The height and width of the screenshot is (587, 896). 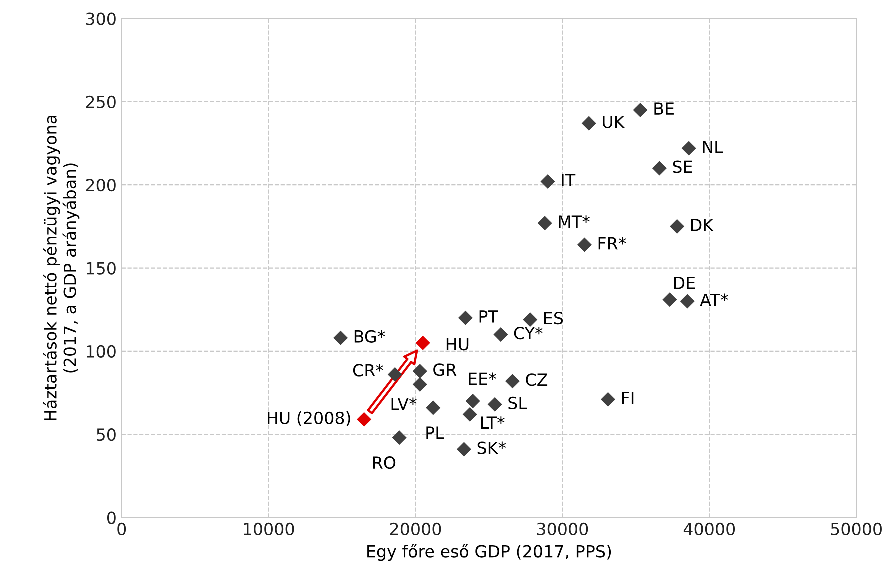 What do you see at coordinates (664, 108) in the screenshot?
I see `annotation: BE` at bounding box center [664, 108].